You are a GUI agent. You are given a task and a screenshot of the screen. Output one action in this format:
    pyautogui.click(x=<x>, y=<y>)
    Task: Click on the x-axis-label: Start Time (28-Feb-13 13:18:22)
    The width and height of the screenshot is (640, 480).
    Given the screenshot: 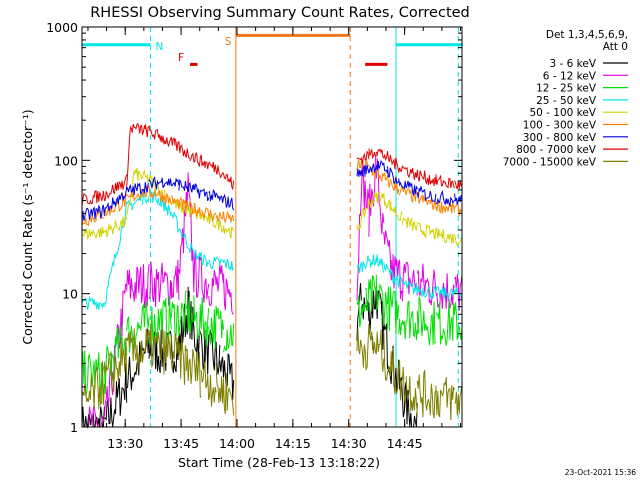 What is the action you would take?
    pyautogui.click(x=279, y=462)
    